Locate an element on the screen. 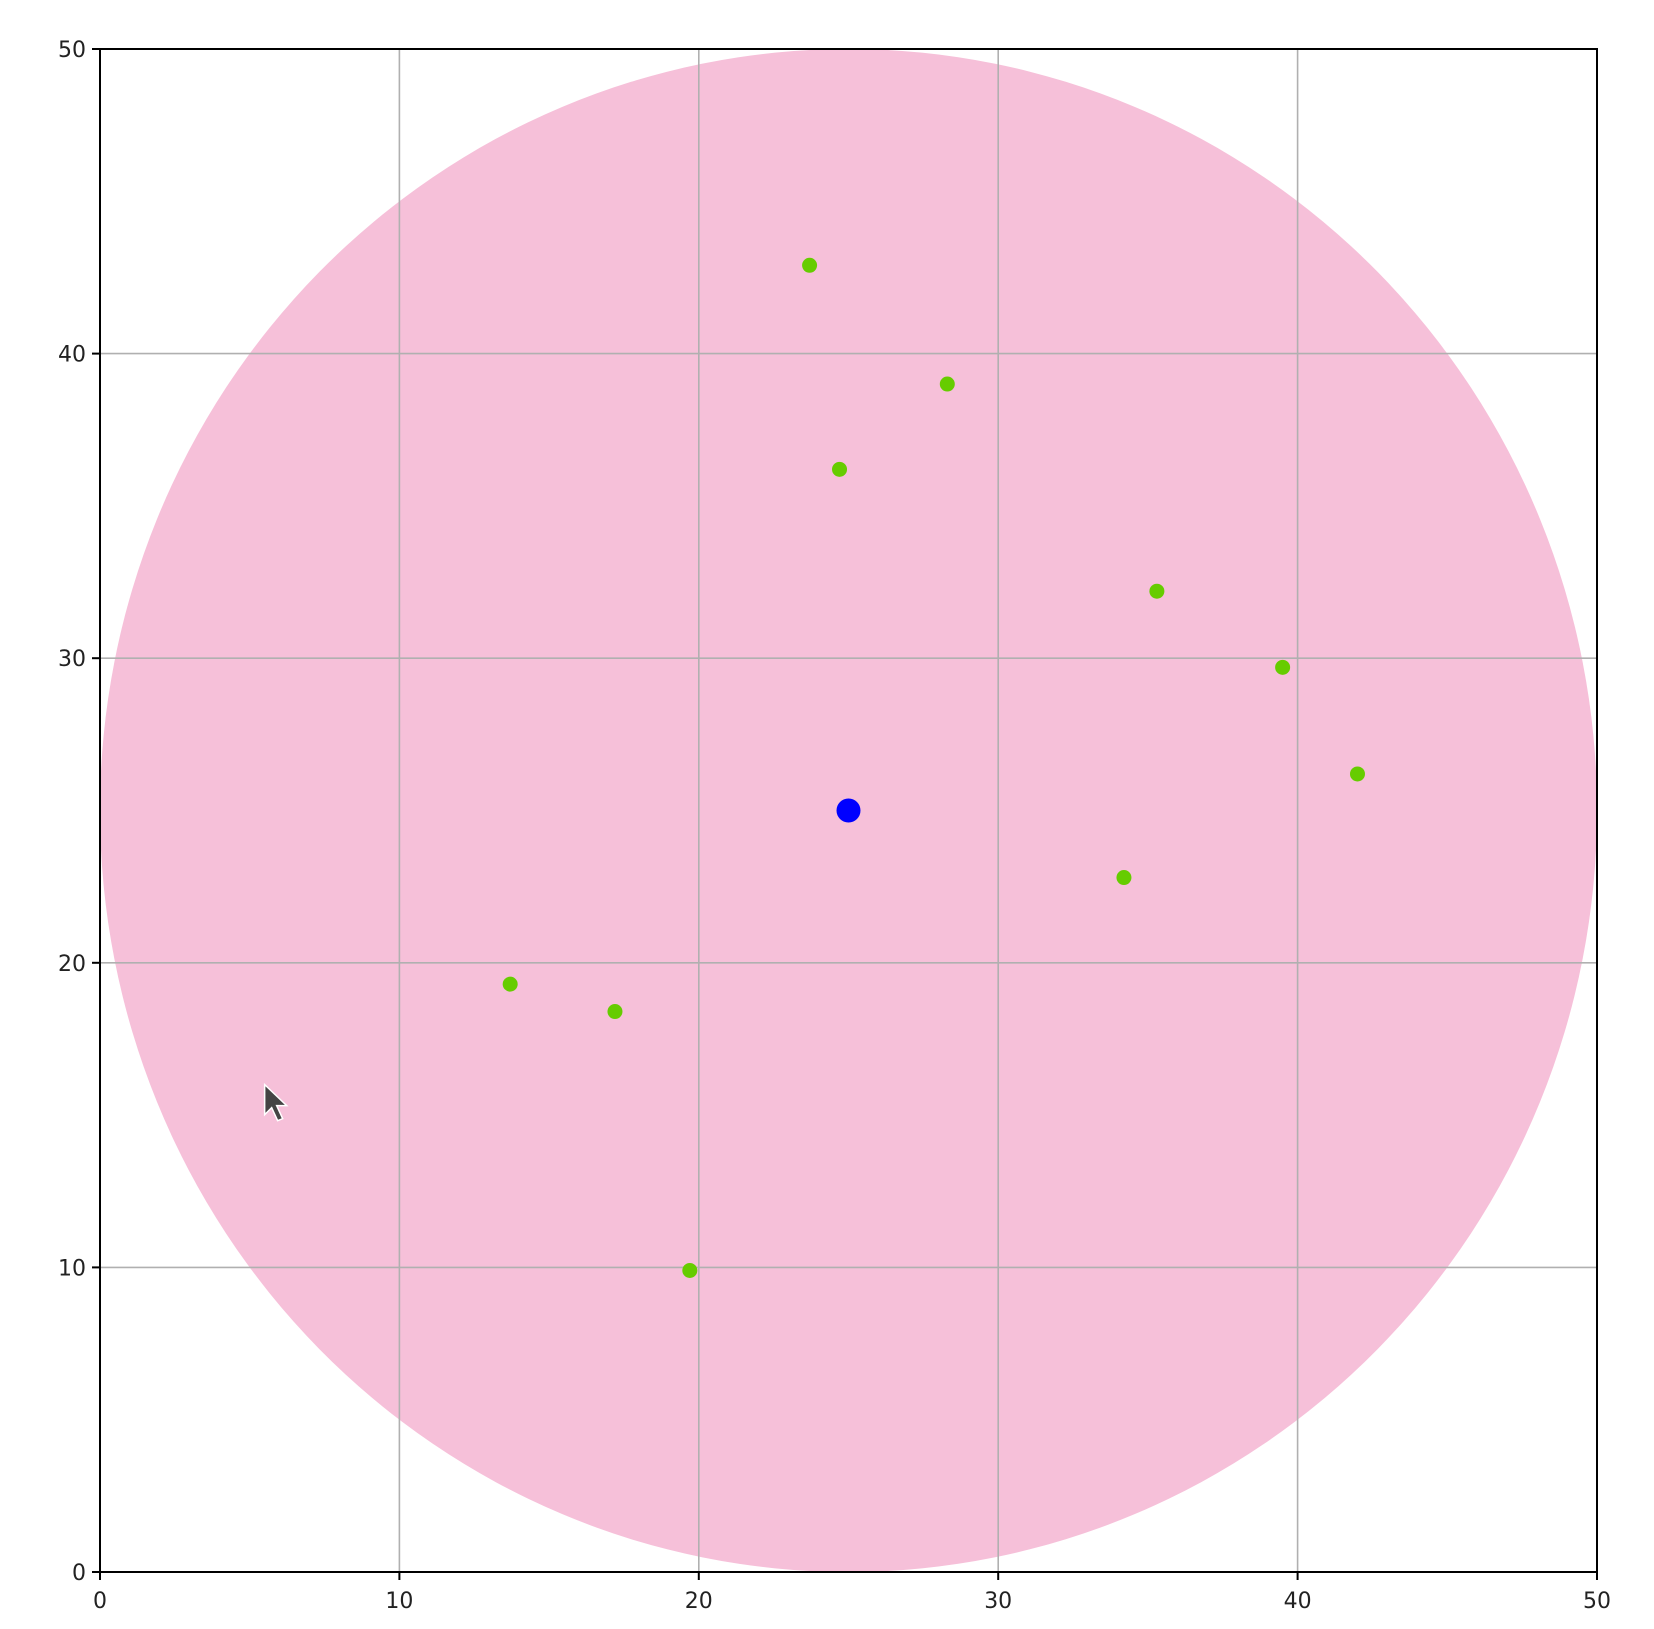 This screenshot has height=1629, width=1654. x-tick-label: 30 is located at coordinates (998, 1601).